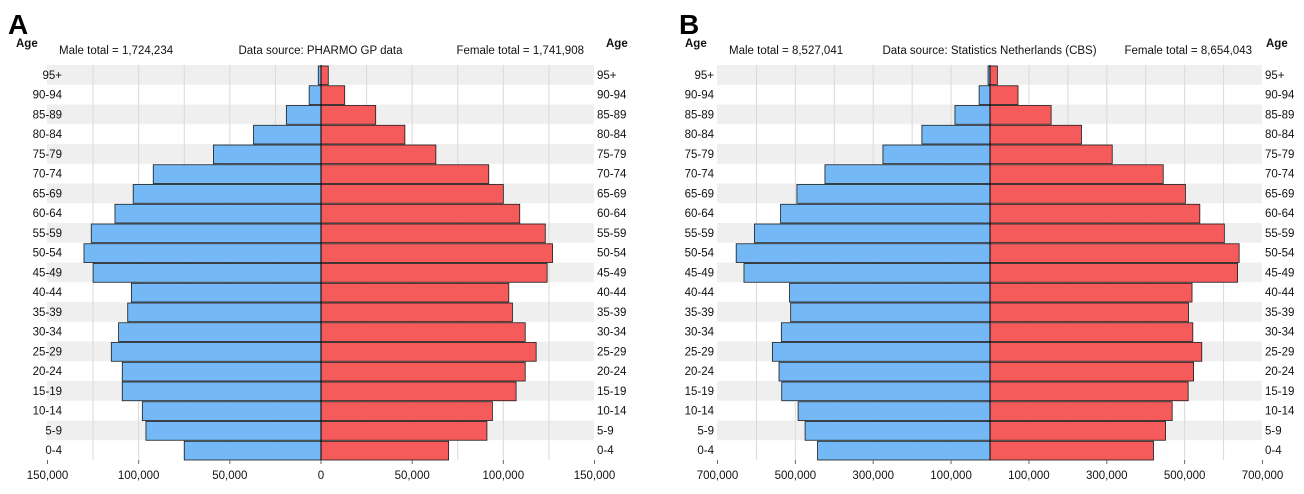 The width and height of the screenshot is (1304, 494). What do you see at coordinates (612, 175) in the screenshot?
I see `age-tick-label-right: 70-74` at bounding box center [612, 175].